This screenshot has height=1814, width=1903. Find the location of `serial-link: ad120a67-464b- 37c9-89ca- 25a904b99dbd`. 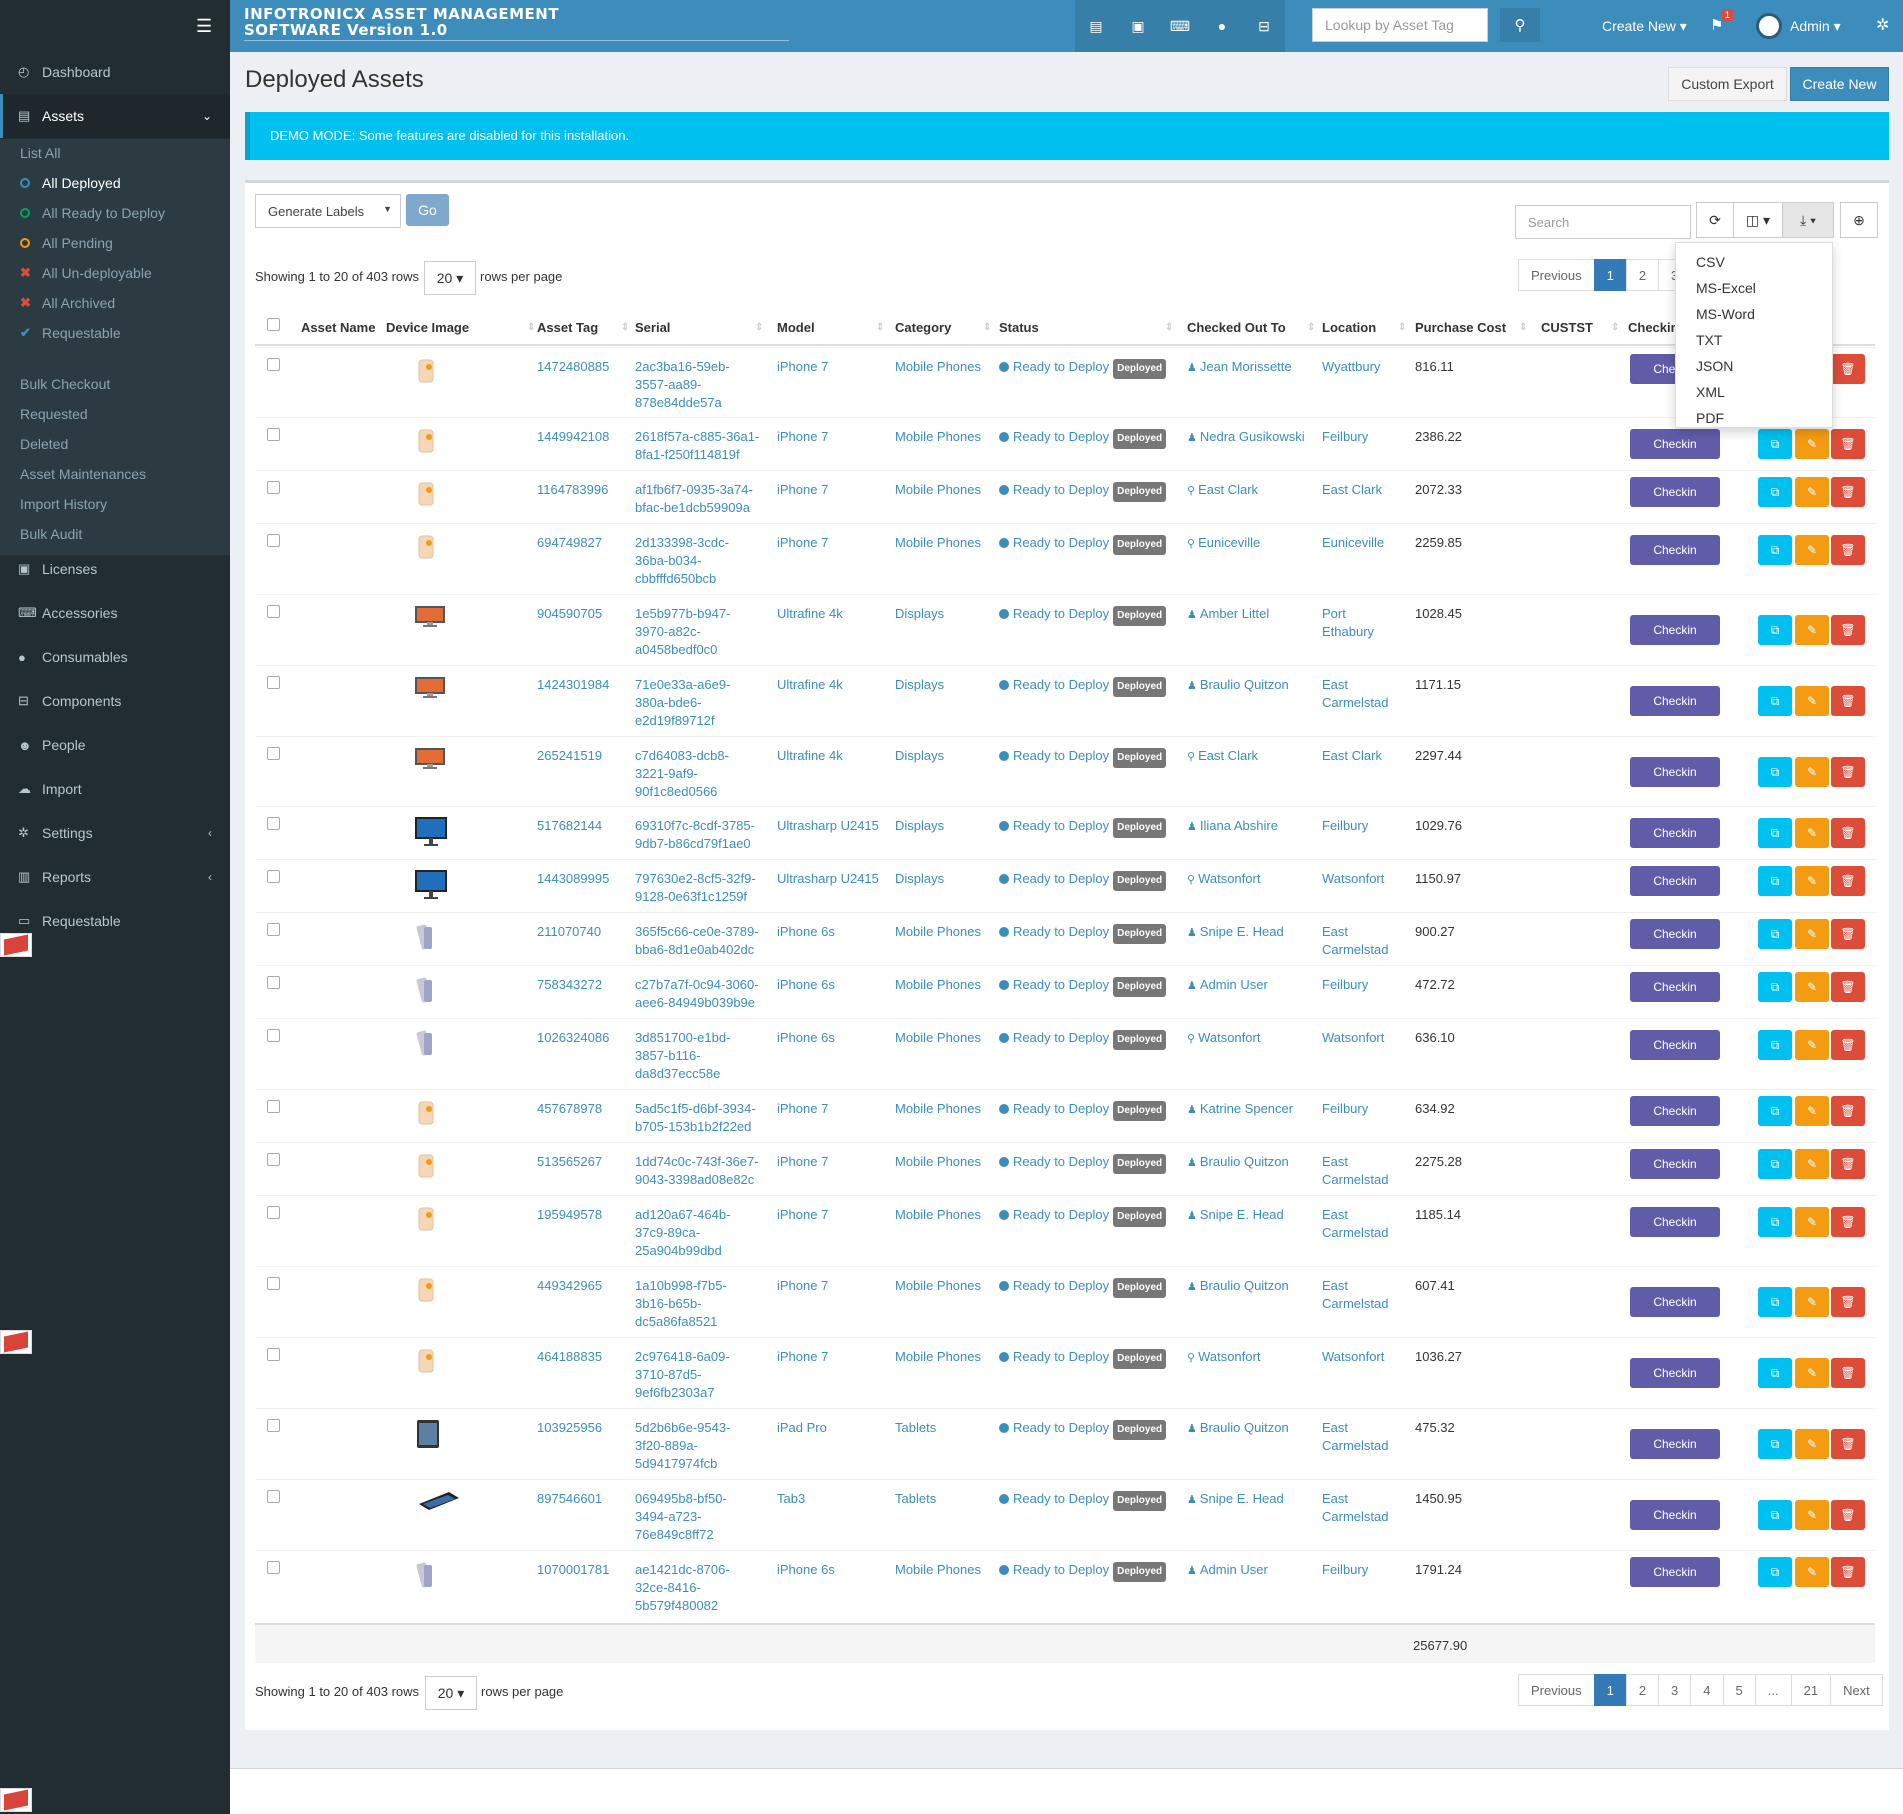

serial-link: ad120a67-464b- 37c9-89ca- 25a904b99dbd is located at coordinates (700, 1233).